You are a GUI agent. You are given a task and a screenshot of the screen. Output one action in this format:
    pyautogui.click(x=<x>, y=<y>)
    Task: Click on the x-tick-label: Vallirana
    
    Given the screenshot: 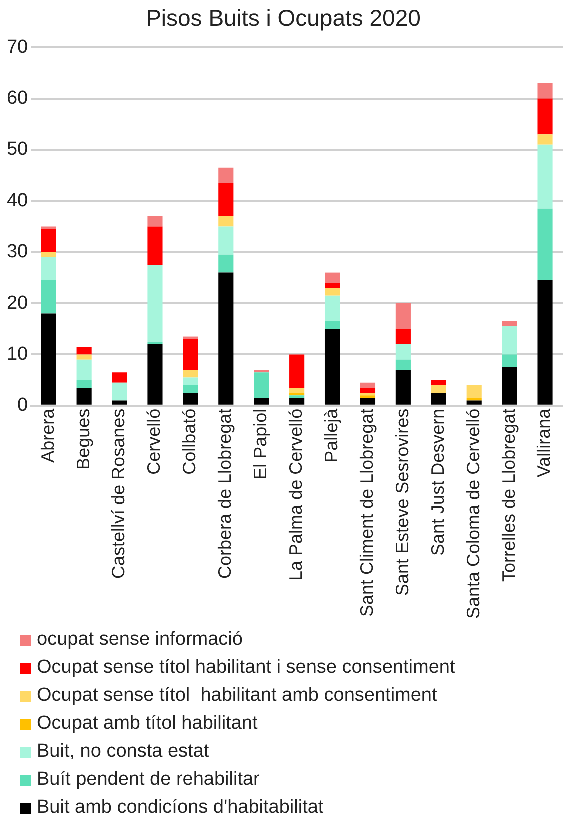 What is the action you would take?
    pyautogui.click(x=544, y=443)
    